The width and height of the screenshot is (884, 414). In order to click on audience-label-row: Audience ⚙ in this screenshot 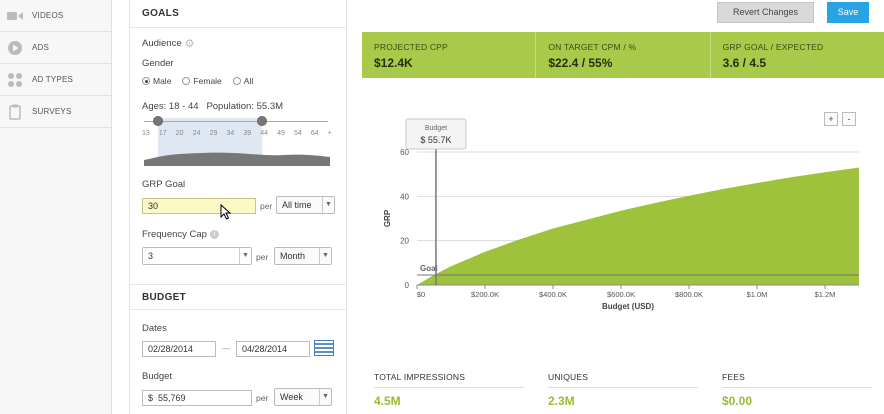, I will do `click(168, 43)`.